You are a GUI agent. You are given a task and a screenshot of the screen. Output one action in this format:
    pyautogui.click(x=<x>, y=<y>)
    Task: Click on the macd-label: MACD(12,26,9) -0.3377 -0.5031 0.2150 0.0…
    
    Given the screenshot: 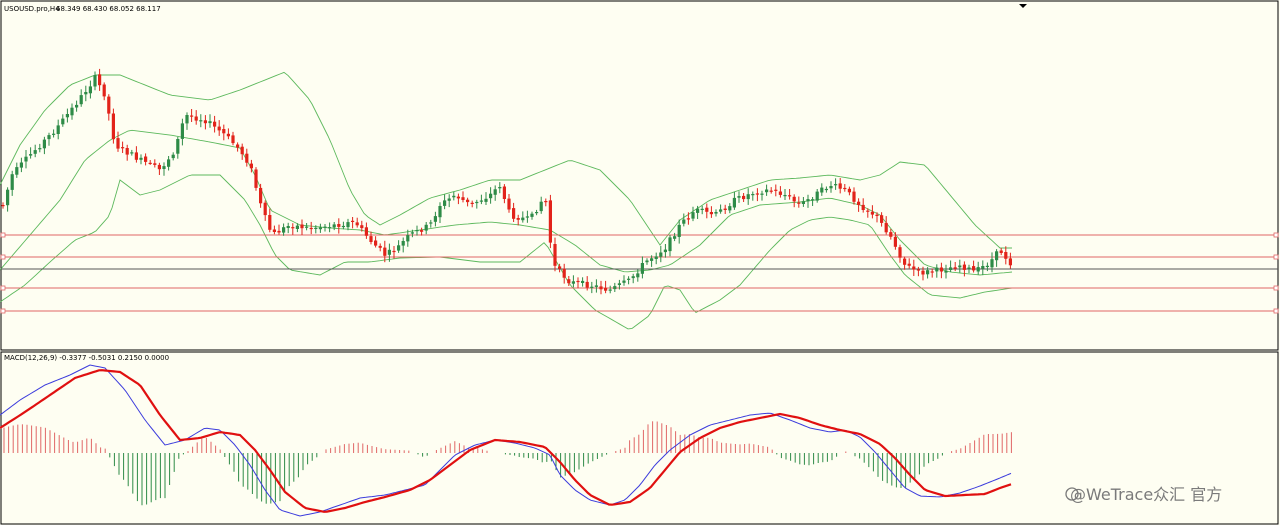 What is the action you would take?
    pyautogui.click(x=86, y=358)
    